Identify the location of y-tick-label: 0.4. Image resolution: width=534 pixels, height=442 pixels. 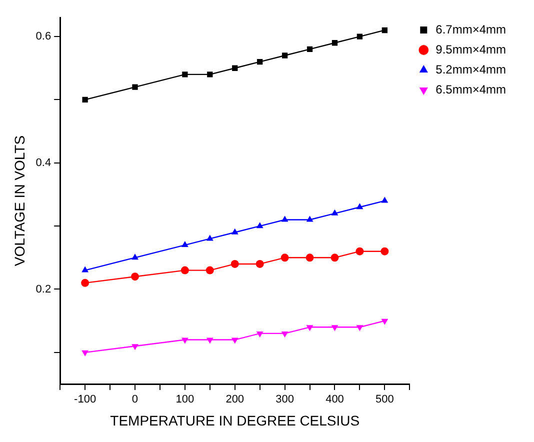
(44, 162).